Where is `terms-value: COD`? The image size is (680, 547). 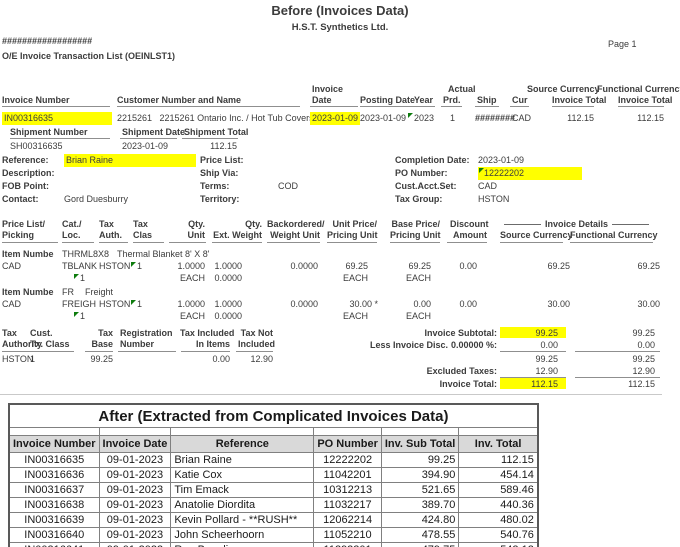
terms-value: COD is located at coordinates (288, 186).